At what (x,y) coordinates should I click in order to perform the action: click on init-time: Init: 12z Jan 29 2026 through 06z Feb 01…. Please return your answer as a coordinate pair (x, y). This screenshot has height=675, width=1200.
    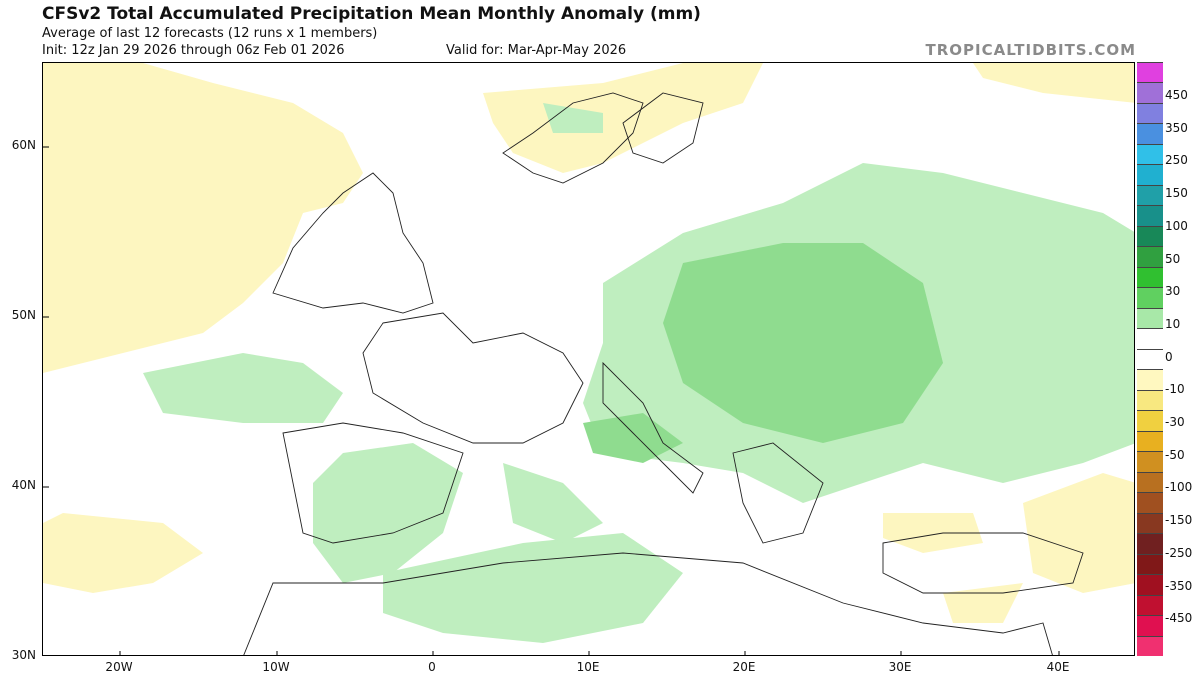
    Looking at the image, I should click on (193, 50).